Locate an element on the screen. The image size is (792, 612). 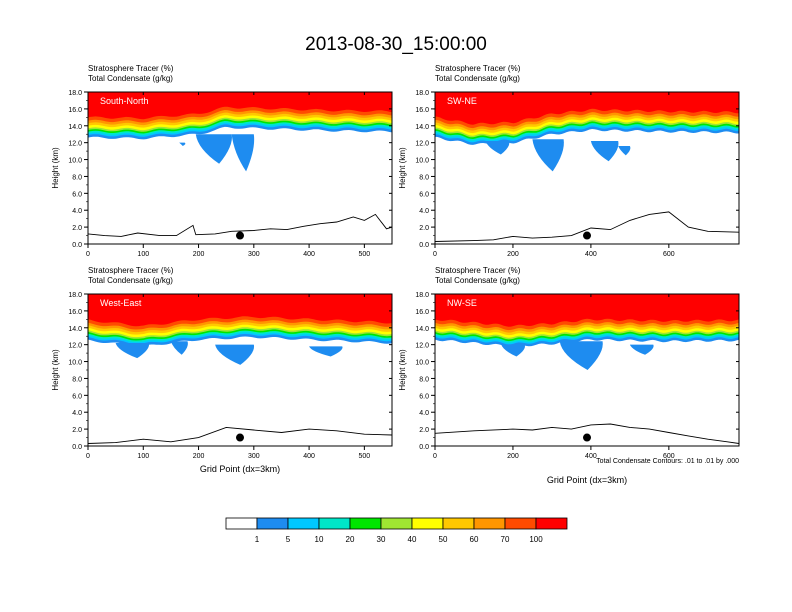
colorbar-label: 60 is located at coordinates (474, 539).